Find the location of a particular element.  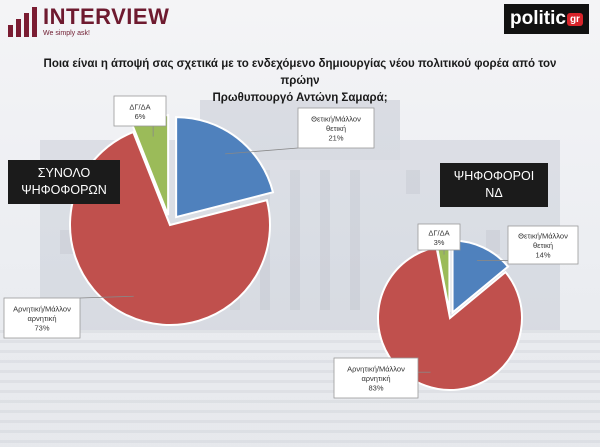

interview-logo: INTERVIEW We simply ask! is located at coordinates (88, 21).